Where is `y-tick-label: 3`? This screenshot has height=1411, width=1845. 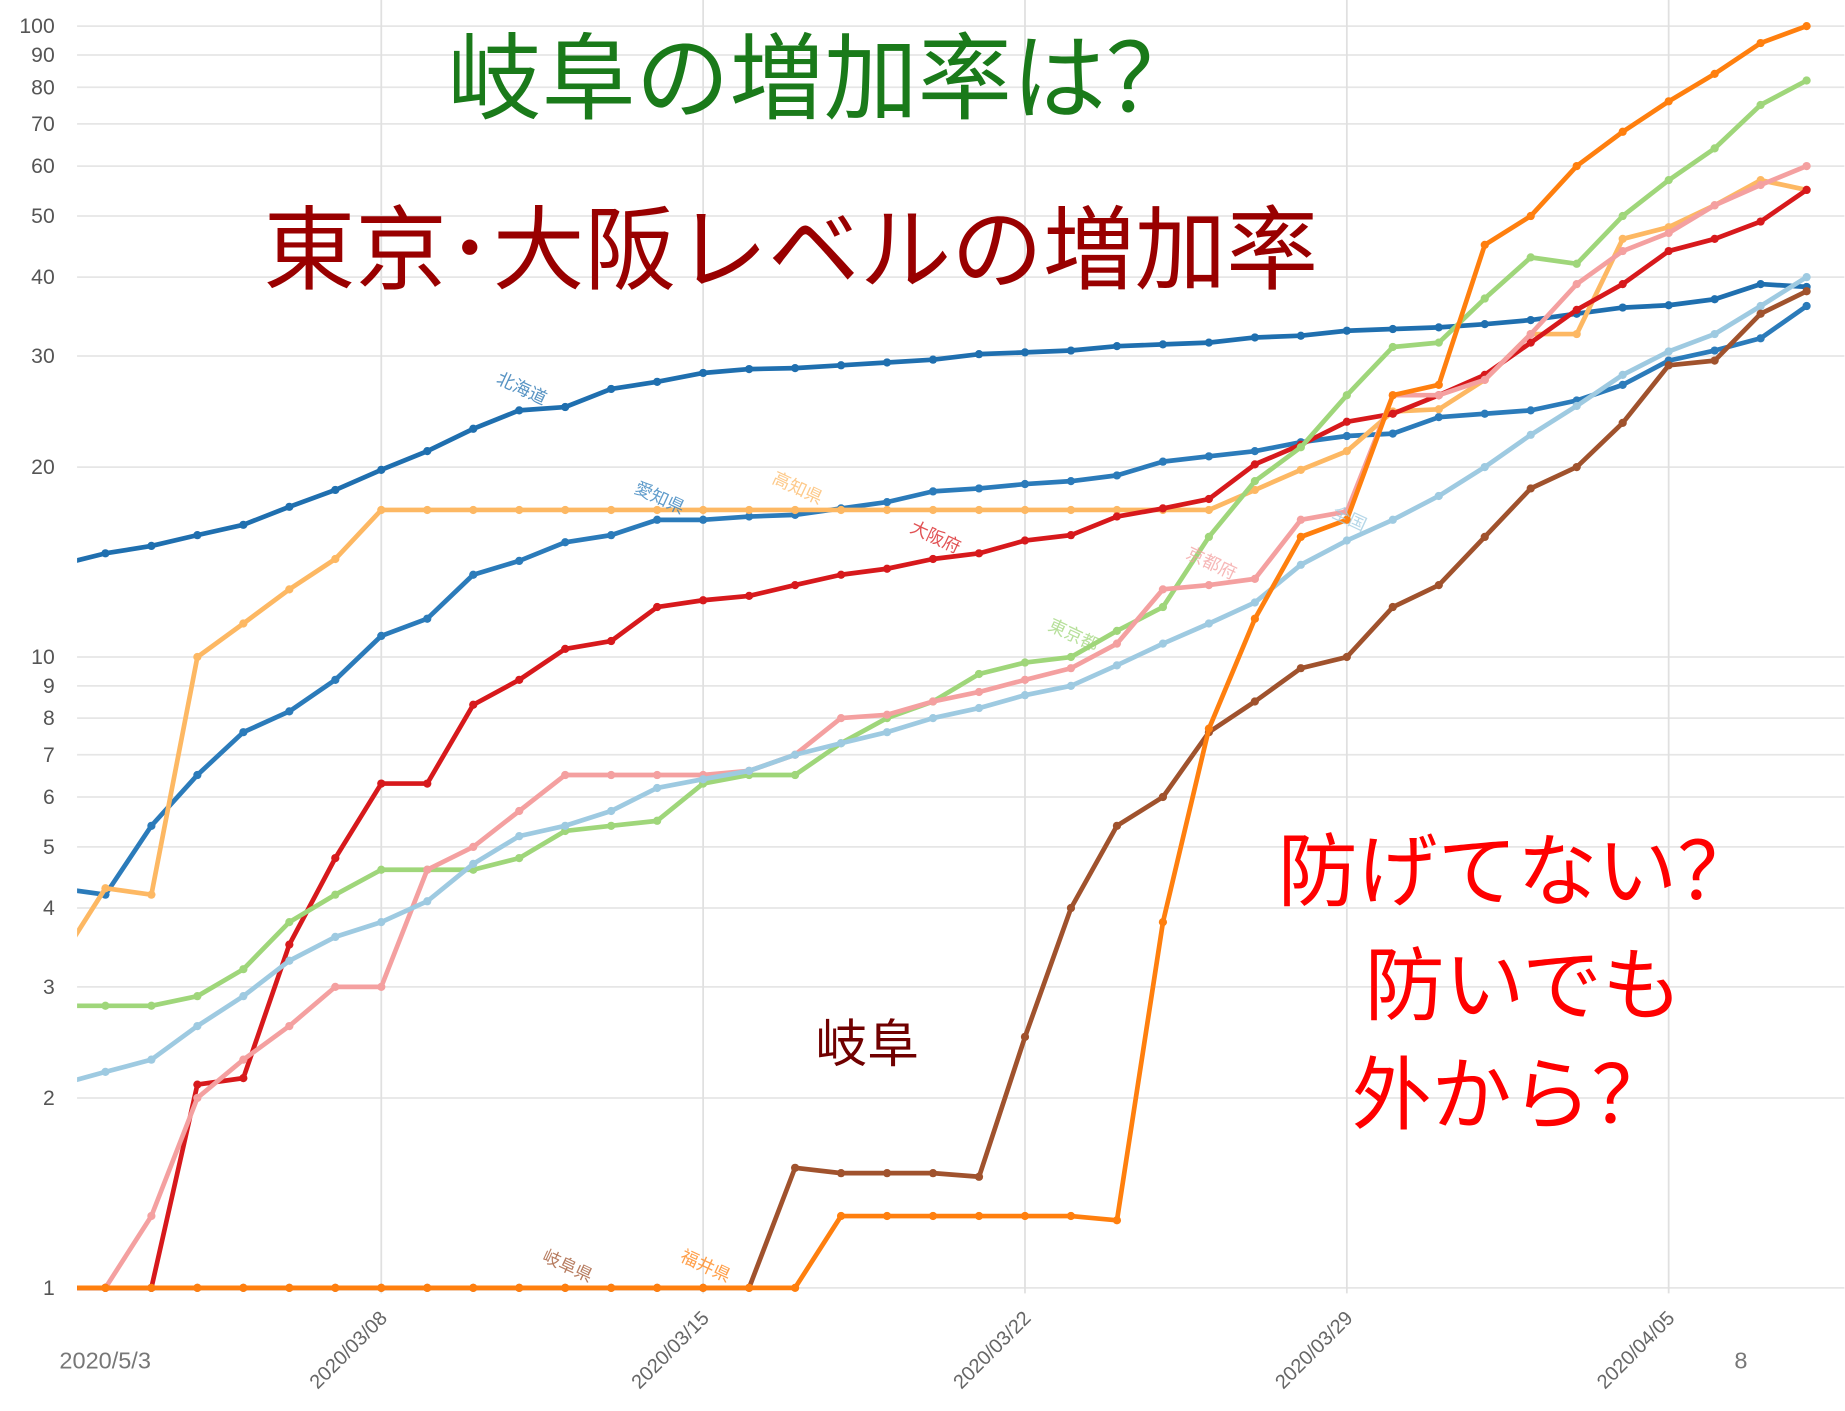 y-tick-label: 3 is located at coordinates (49, 987).